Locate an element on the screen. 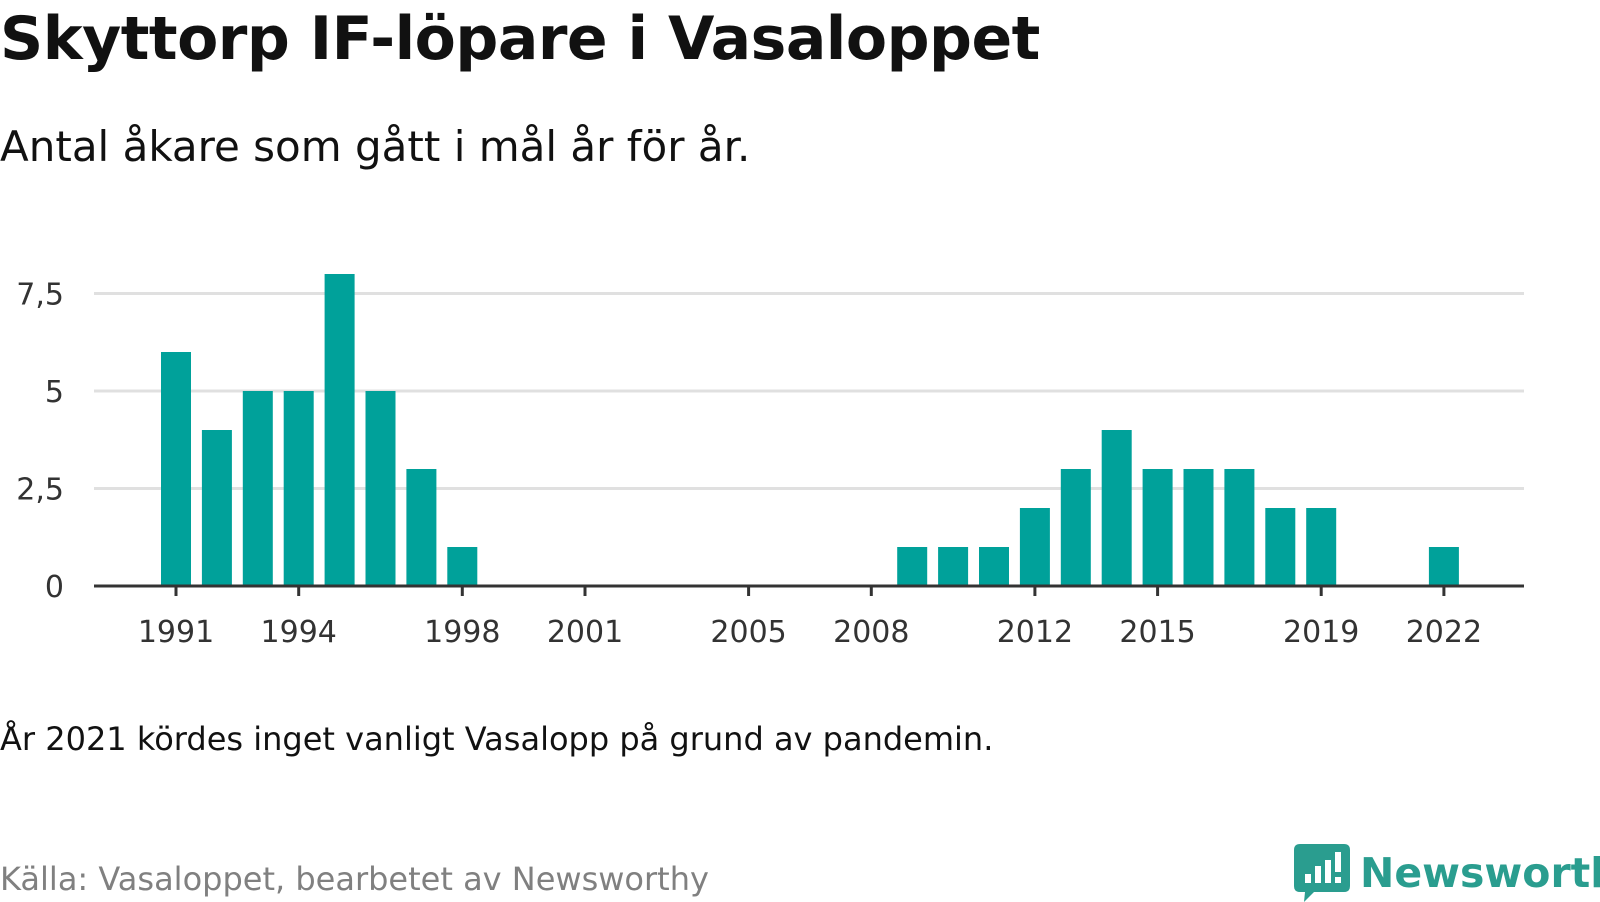 The width and height of the screenshot is (1600, 902). y-tick-label: 0 is located at coordinates (54, 587).